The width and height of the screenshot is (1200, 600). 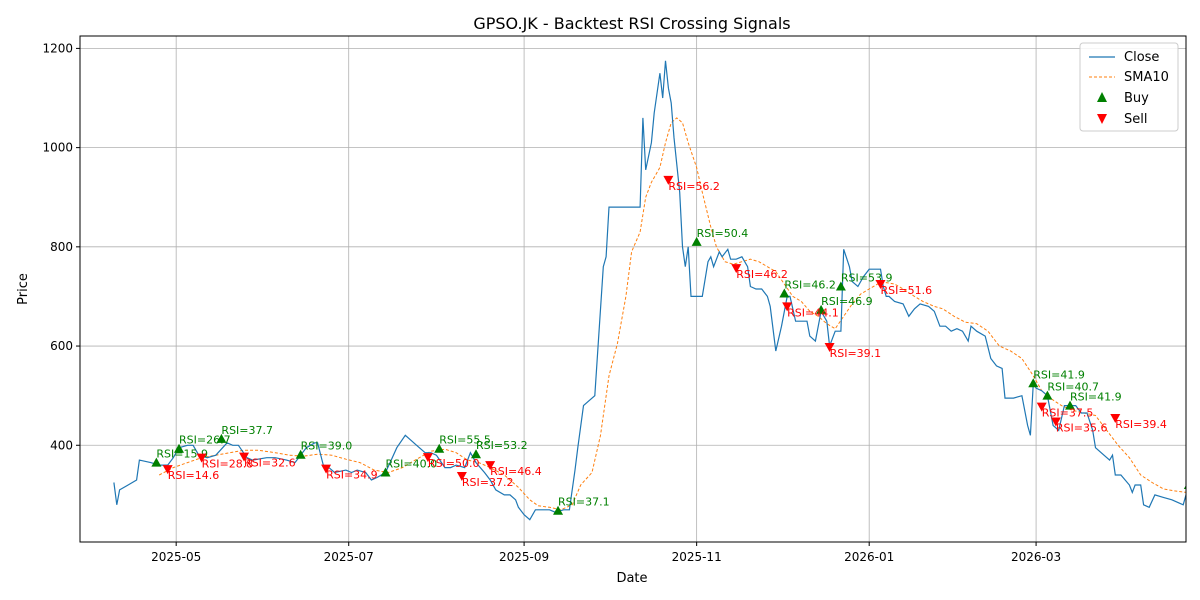 What do you see at coordinates (454, 463) in the screenshot?
I see `sell-signal-label: RSI=50.0` at bounding box center [454, 463].